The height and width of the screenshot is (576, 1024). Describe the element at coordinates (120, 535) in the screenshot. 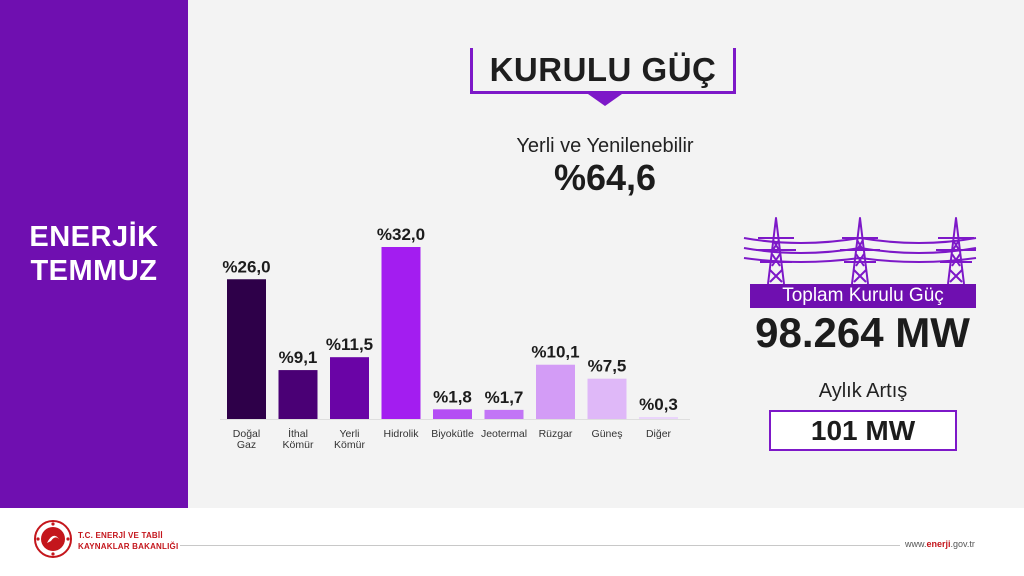

I see `ministry-name-line1: T.C. ENERJİ VE TABİİ` at that location.